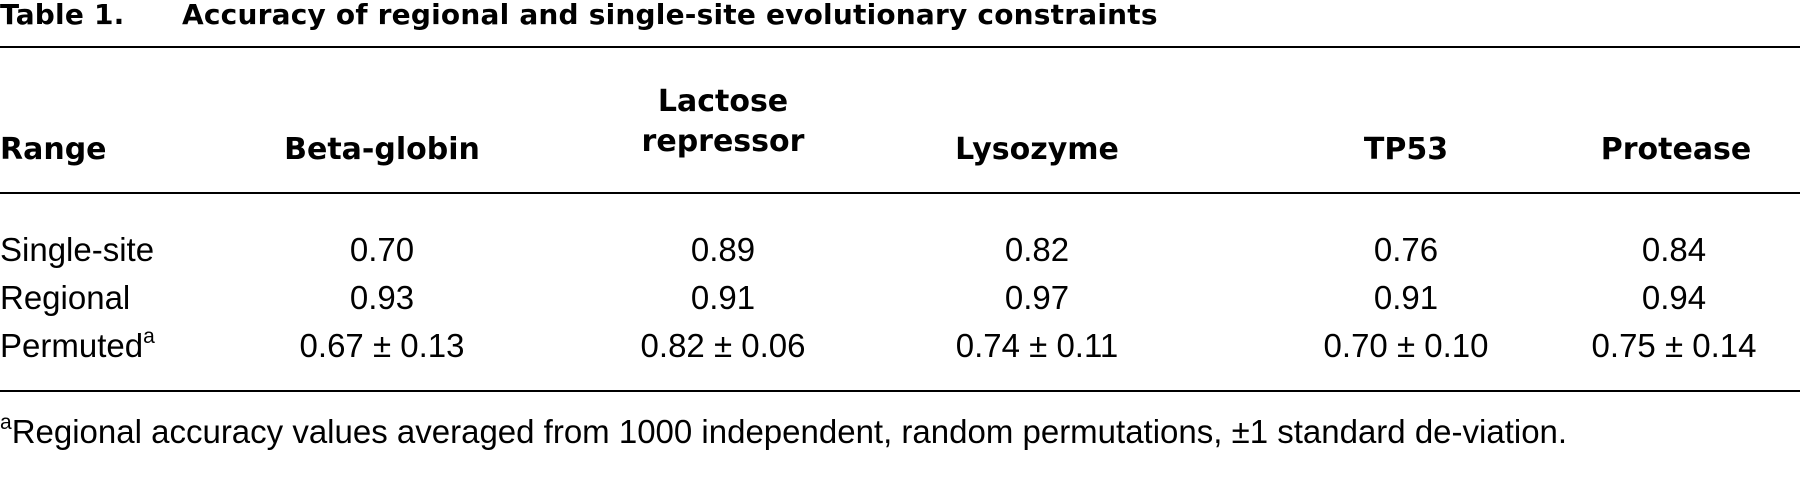 The width and height of the screenshot is (1800, 503). What do you see at coordinates (382, 249) in the screenshot?
I see `table-cell: 0.70` at bounding box center [382, 249].